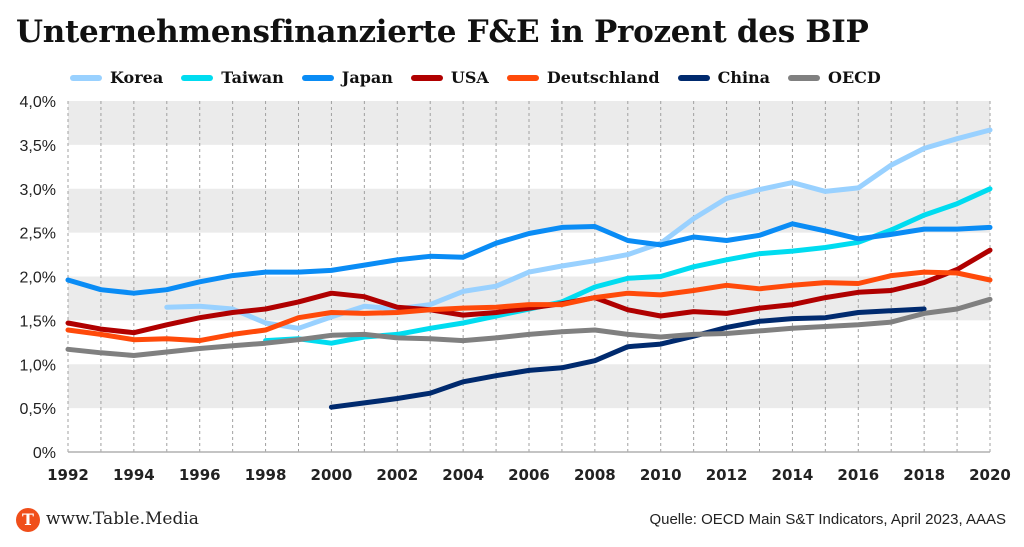 The width and height of the screenshot is (1024, 547). I want to click on x-tick-label: 1994, so click(134, 475).